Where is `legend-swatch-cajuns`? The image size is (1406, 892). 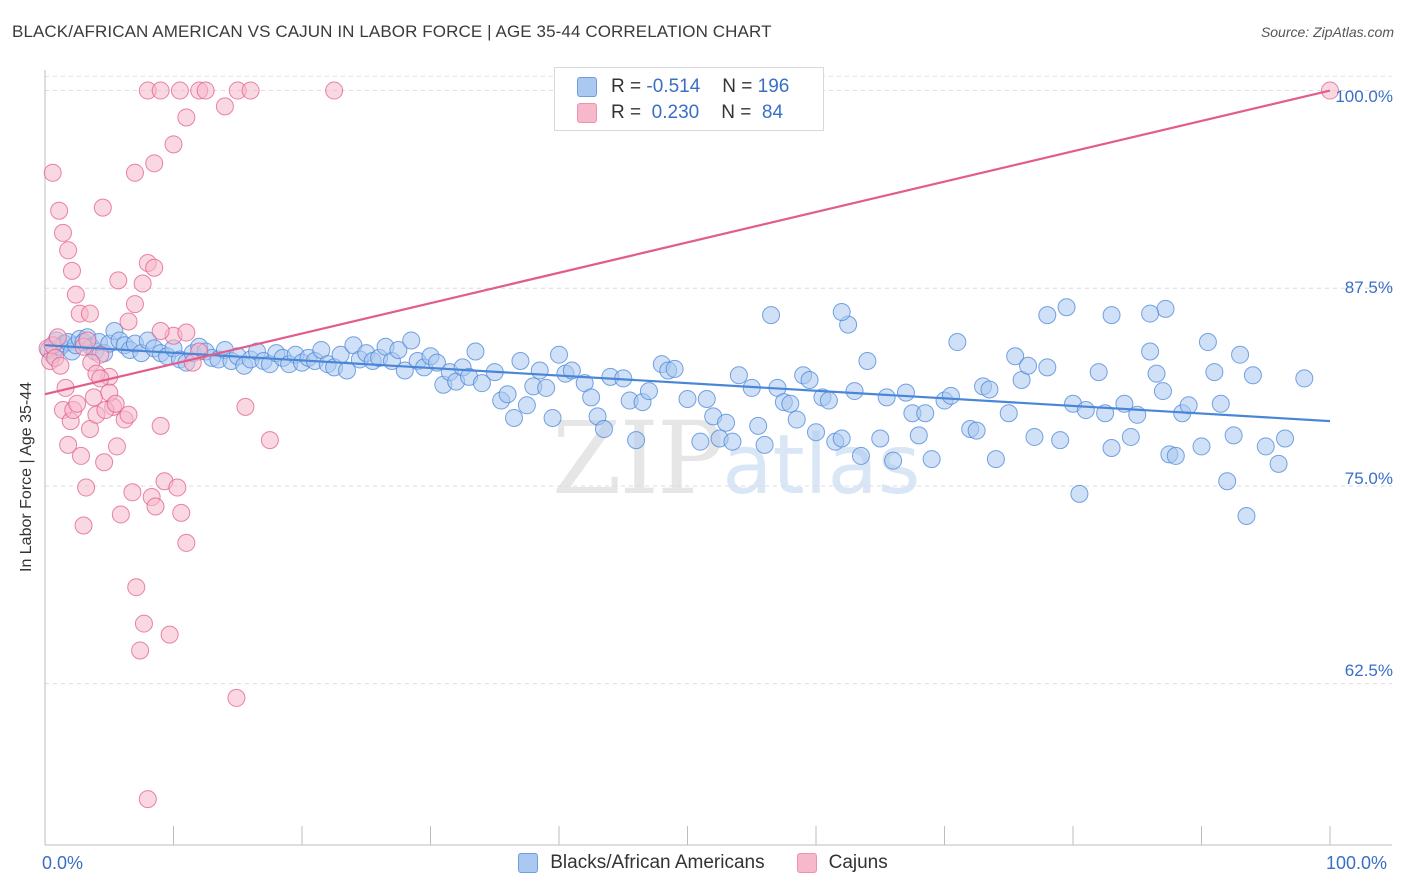
legend-swatch-cajuns is located at coordinates (587, 113).